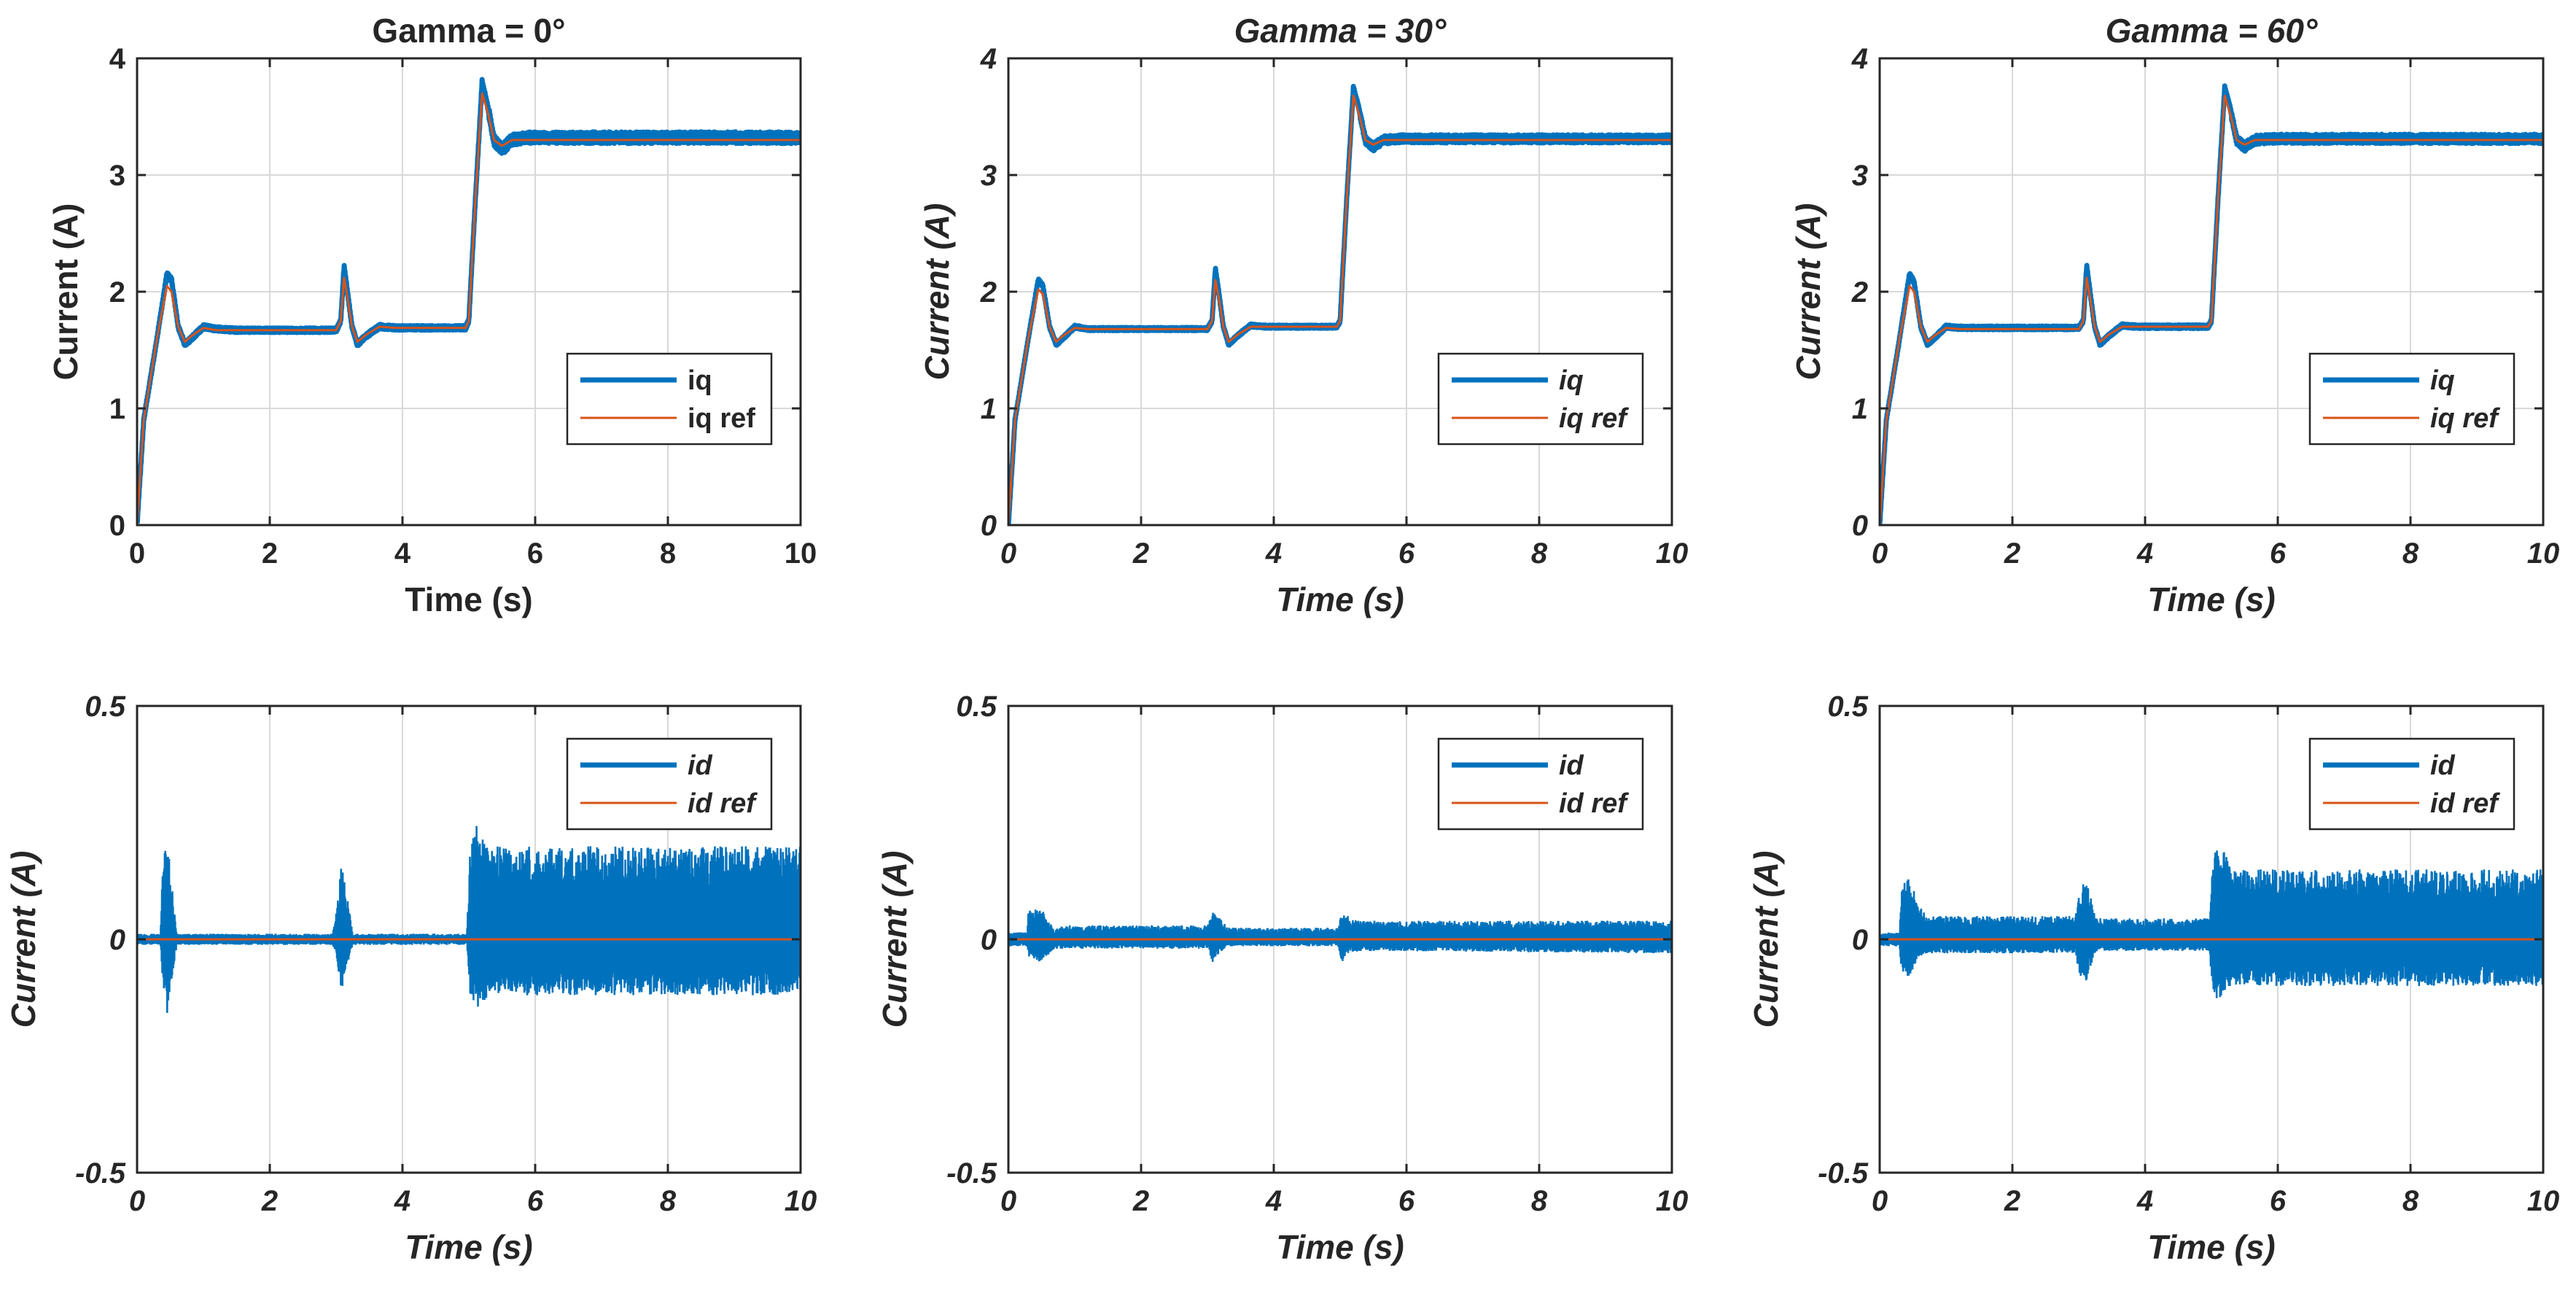  Describe the element at coordinates (2212, 31) in the screenshot. I see `subplot-title: Gamma = 60°` at that location.